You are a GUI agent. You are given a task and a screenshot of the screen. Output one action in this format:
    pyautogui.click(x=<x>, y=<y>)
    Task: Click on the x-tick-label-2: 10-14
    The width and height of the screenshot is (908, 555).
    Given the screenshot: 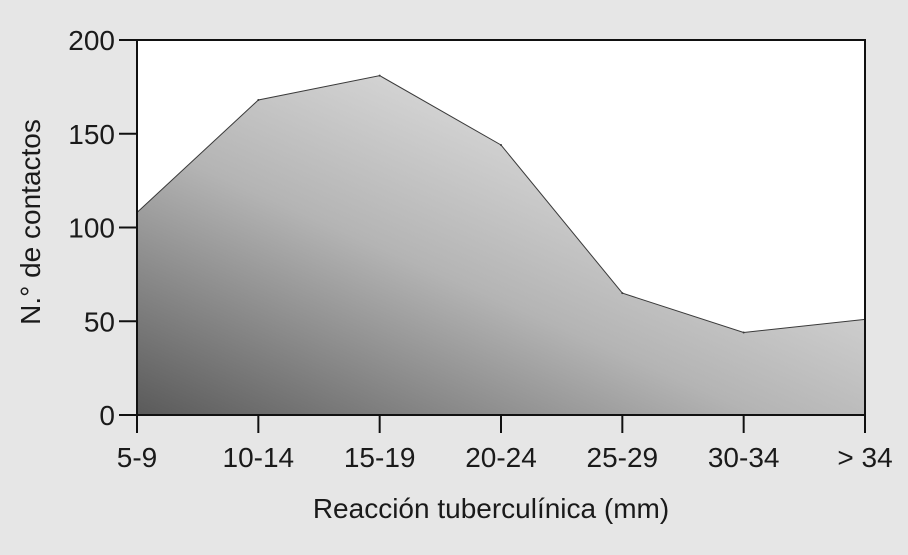 What is the action you would take?
    pyautogui.click(x=259, y=457)
    